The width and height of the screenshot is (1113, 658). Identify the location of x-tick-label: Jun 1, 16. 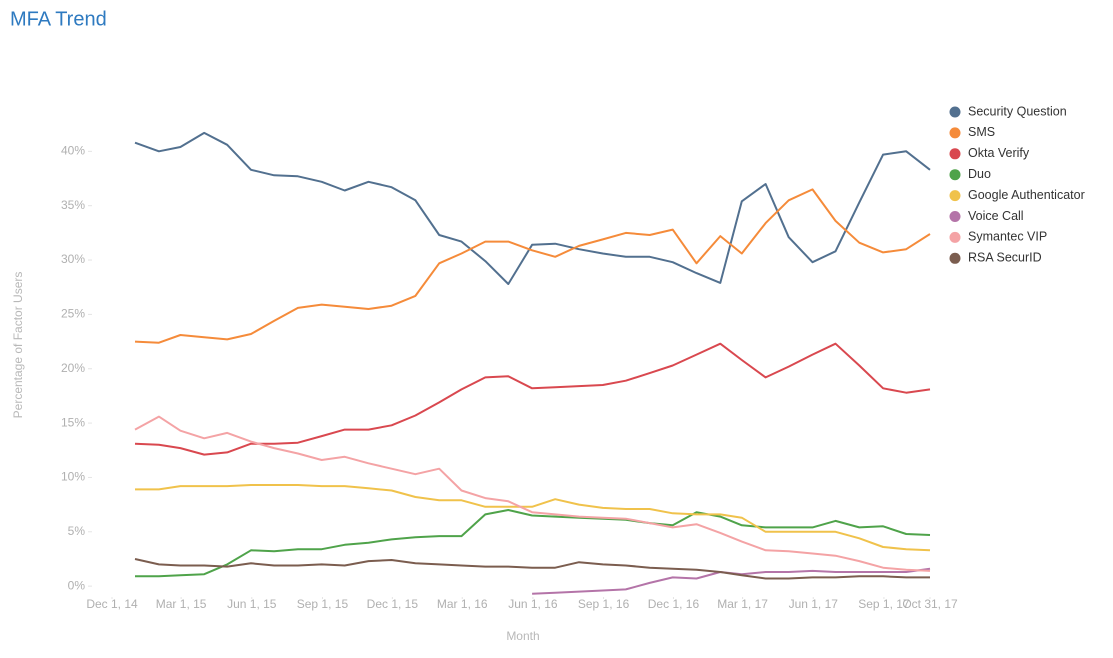
(533, 604).